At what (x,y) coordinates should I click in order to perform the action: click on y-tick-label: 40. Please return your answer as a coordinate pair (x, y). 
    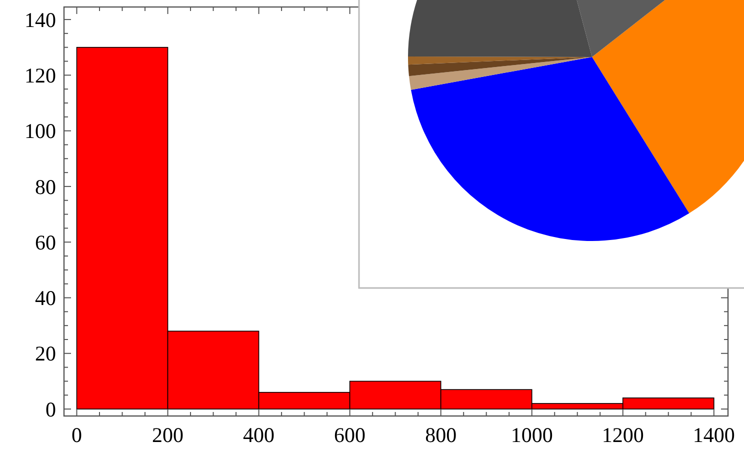
    Looking at the image, I should click on (45, 298).